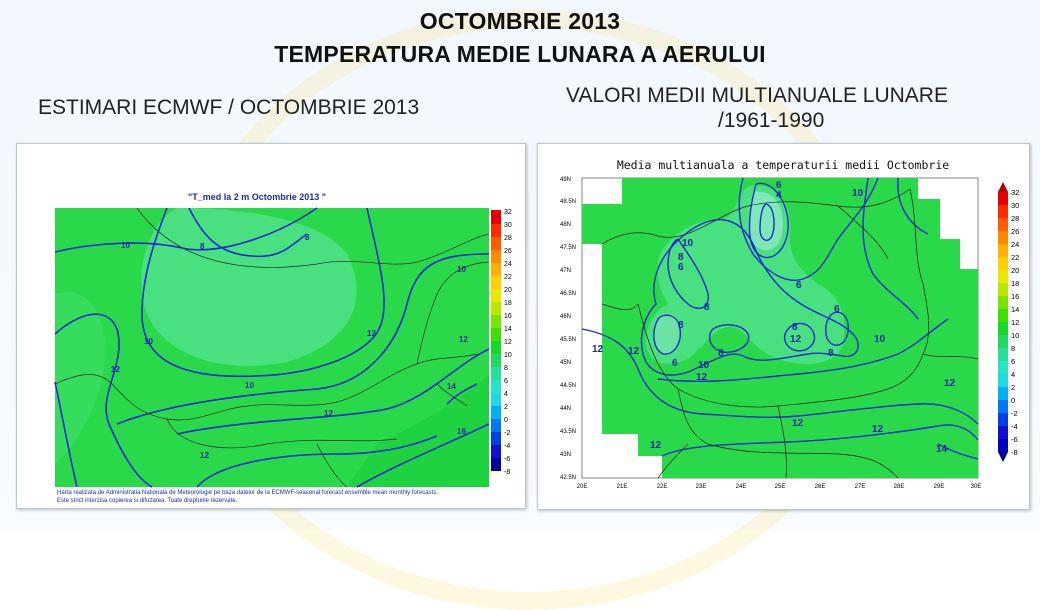  What do you see at coordinates (1015, 192) in the screenshot?
I see `colorbar-label: 32` at bounding box center [1015, 192].